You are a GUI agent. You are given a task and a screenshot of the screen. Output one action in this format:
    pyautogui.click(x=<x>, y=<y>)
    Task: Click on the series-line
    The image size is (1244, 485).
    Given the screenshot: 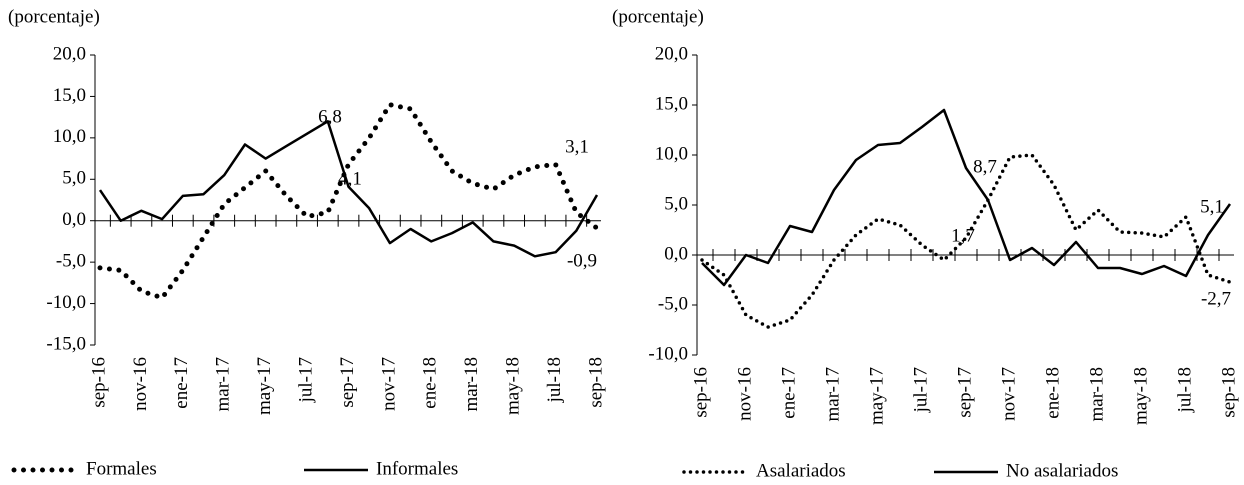 What is the action you would take?
    pyautogui.click(x=348, y=189)
    